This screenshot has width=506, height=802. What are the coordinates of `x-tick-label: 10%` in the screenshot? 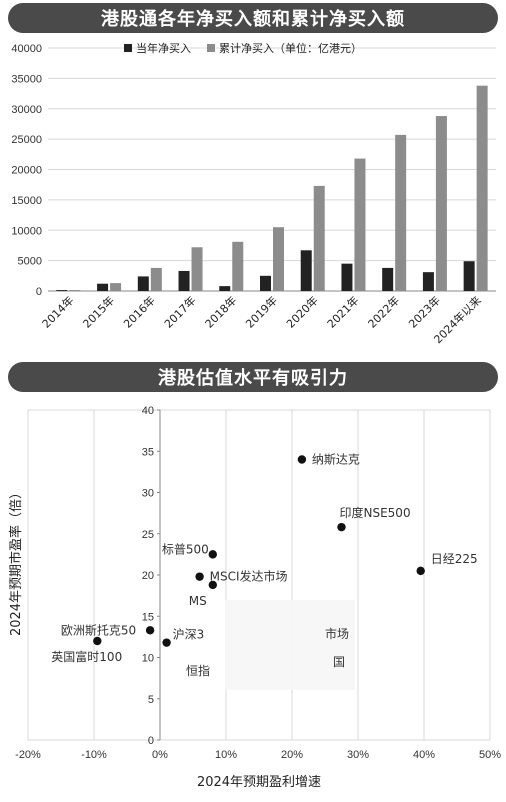 It's located at (226, 755).